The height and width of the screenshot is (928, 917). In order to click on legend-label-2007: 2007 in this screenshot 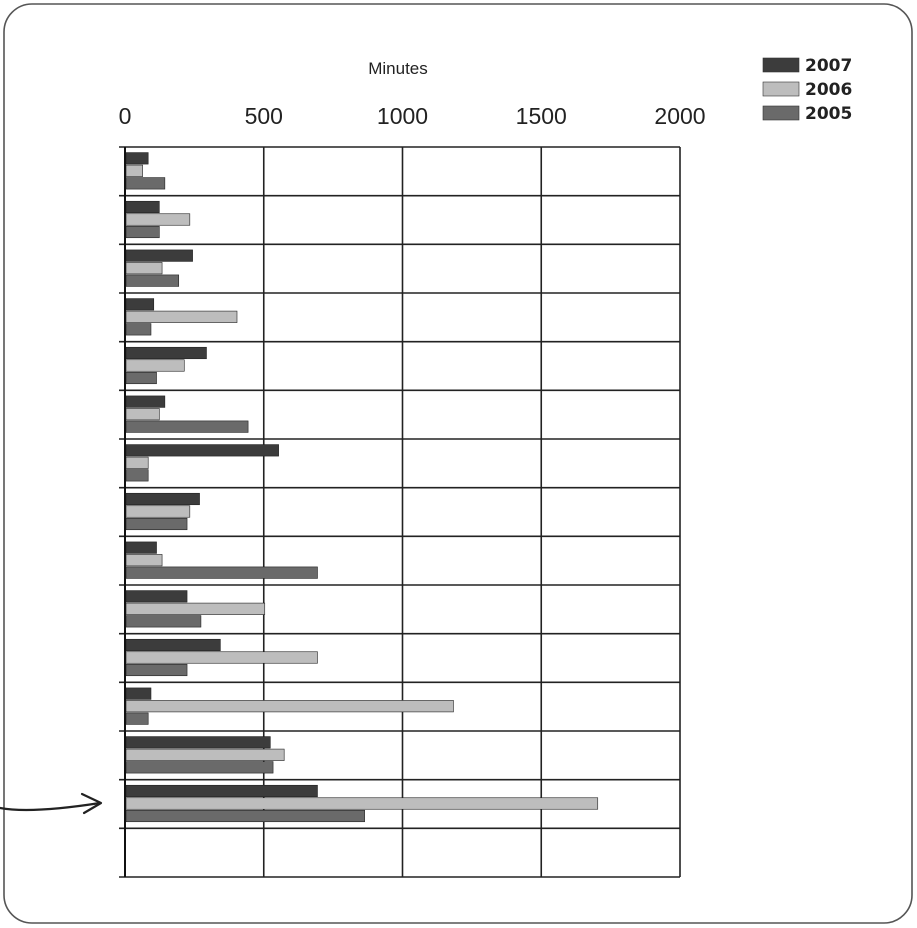, I will do `click(828, 66)`.